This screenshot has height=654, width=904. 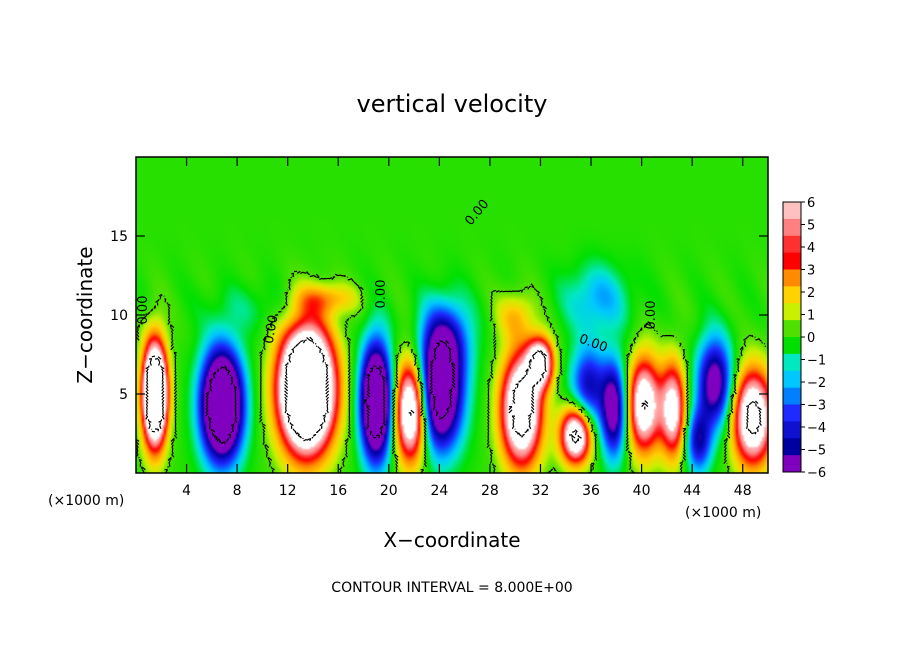 What do you see at coordinates (723, 513) in the screenshot?
I see `x-unit-label-right: (×1000 m)` at bounding box center [723, 513].